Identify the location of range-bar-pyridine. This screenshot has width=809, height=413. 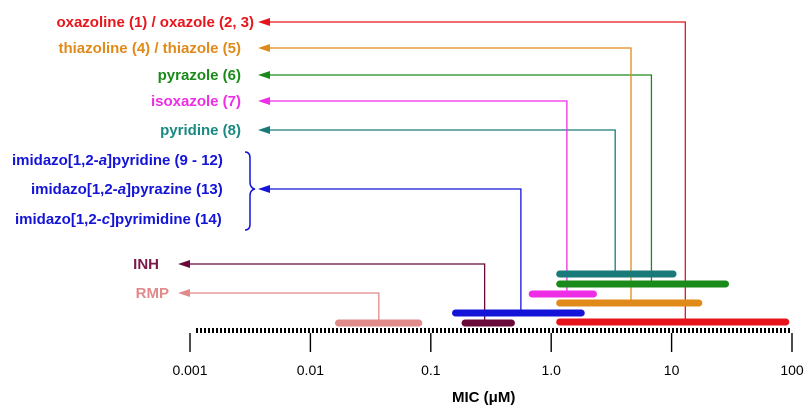
(616, 274).